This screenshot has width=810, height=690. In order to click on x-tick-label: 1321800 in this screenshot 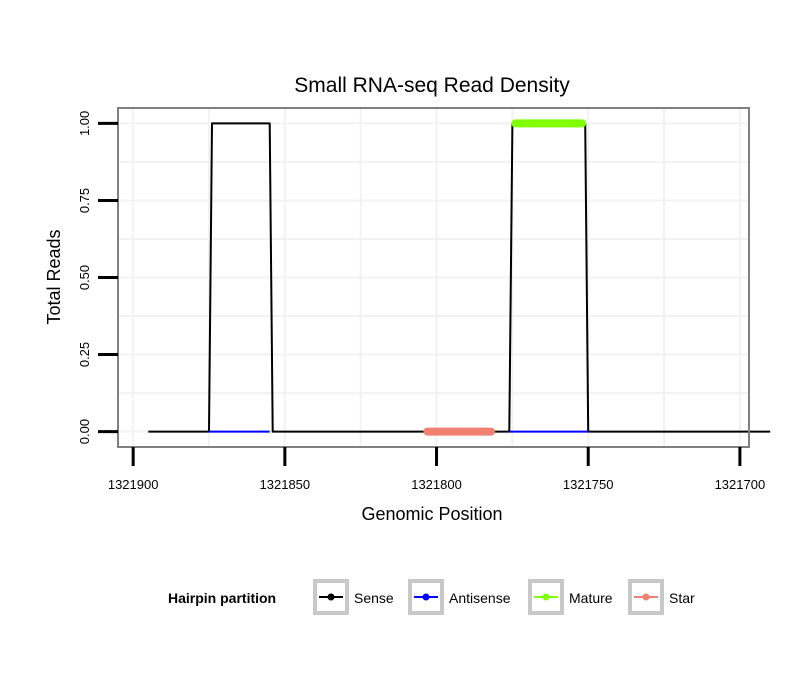, I will do `click(436, 484)`.